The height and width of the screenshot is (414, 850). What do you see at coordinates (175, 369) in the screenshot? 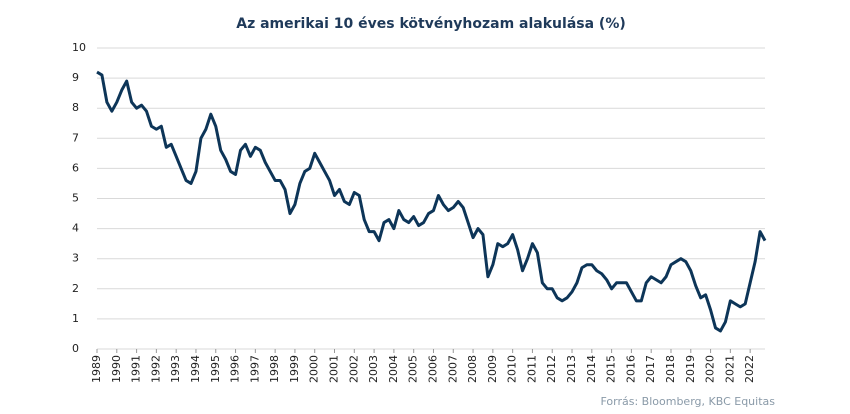
I see `x-tick-label: 1993` at bounding box center [175, 369].